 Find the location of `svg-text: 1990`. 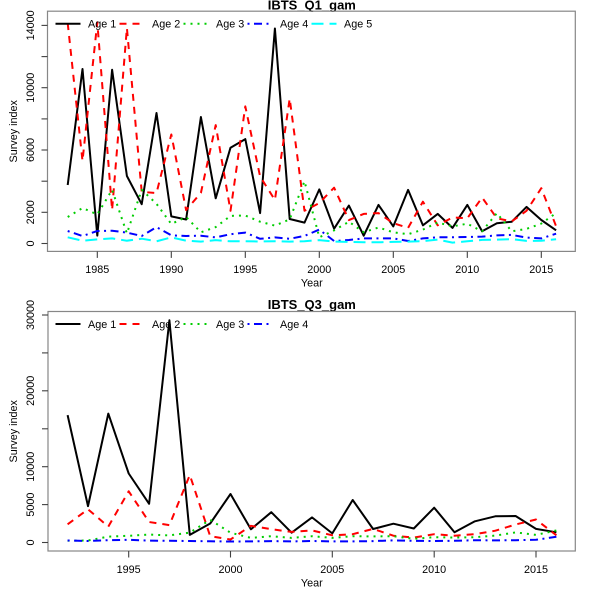

svg-text: 1990 is located at coordinates (171, 270).